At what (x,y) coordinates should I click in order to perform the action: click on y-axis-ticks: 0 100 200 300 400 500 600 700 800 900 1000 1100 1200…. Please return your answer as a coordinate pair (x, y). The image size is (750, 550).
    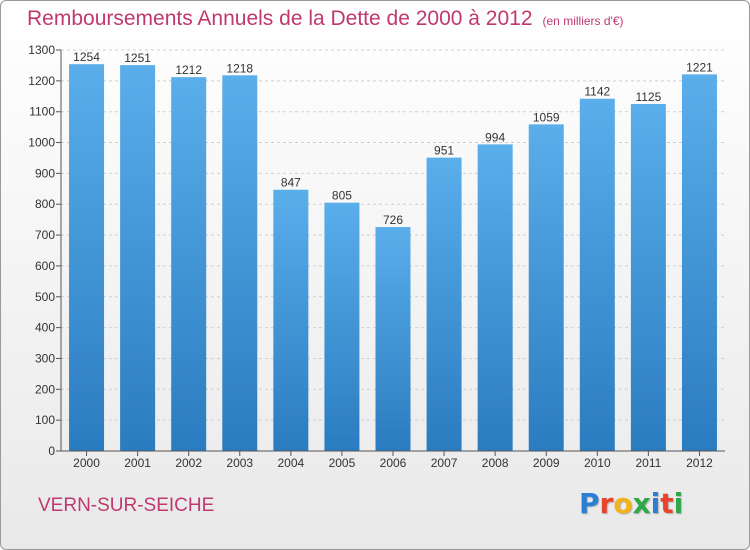
    Looking at the image, I should click on (44, 250).